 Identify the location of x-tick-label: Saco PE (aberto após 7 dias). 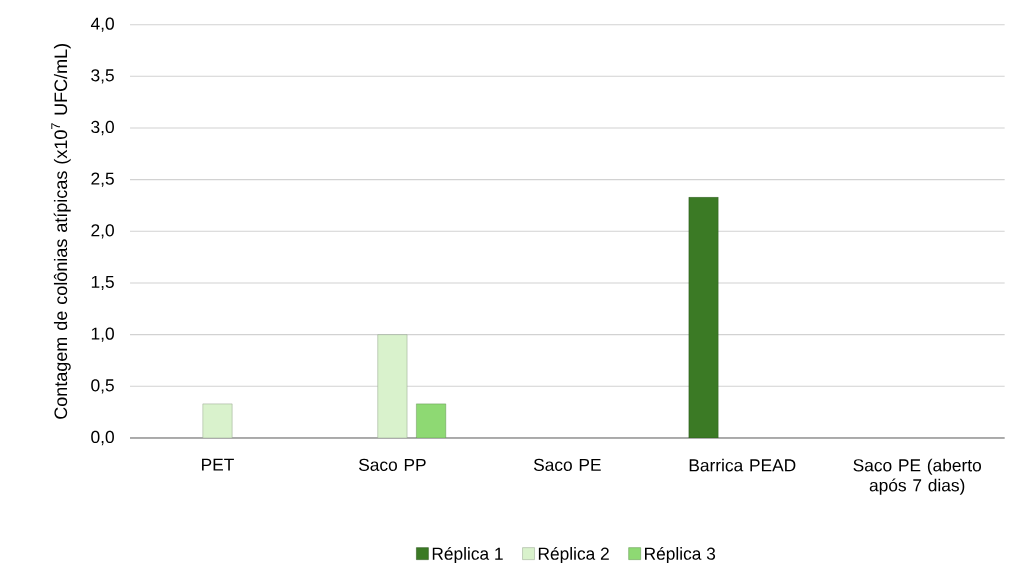
(917, 476).